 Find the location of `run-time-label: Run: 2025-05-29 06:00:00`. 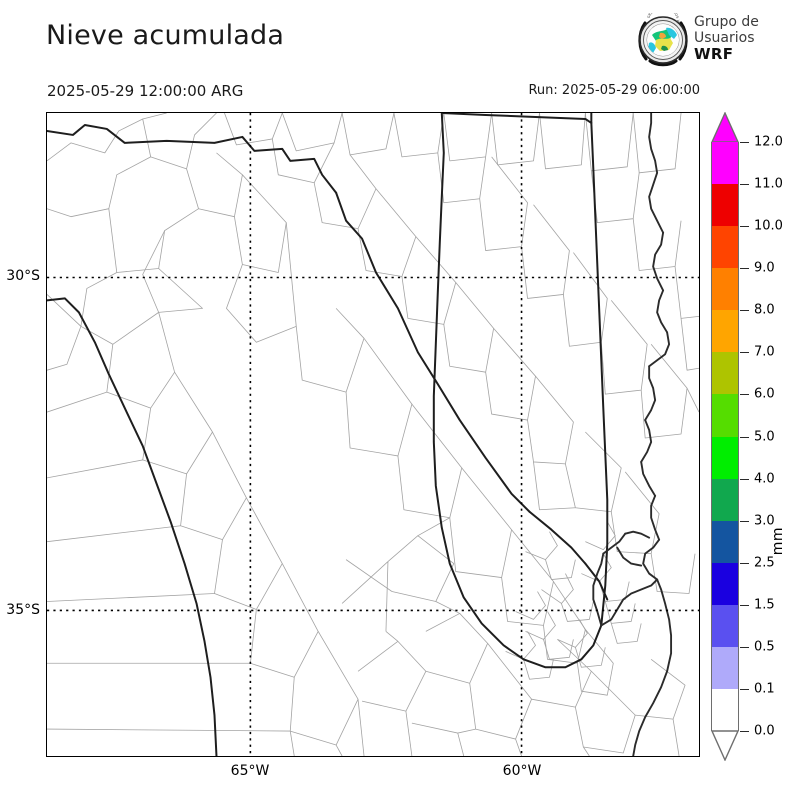

run-time-label: Run: 2025-05-29 06:00:00 is located at coordinates (614, 90).